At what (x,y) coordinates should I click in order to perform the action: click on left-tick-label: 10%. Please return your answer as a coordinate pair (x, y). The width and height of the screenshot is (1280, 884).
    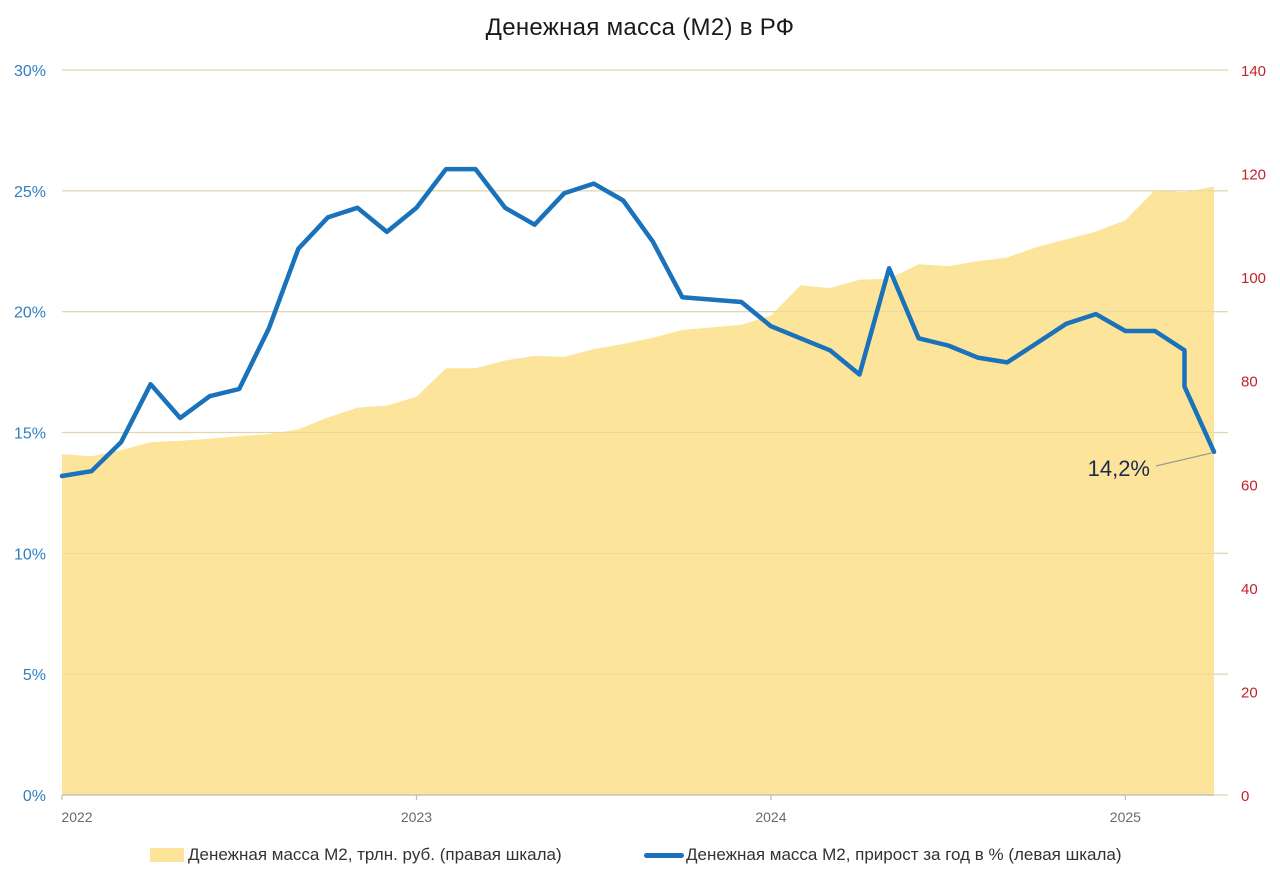
    Looking at the image, I should click on (30, 554).